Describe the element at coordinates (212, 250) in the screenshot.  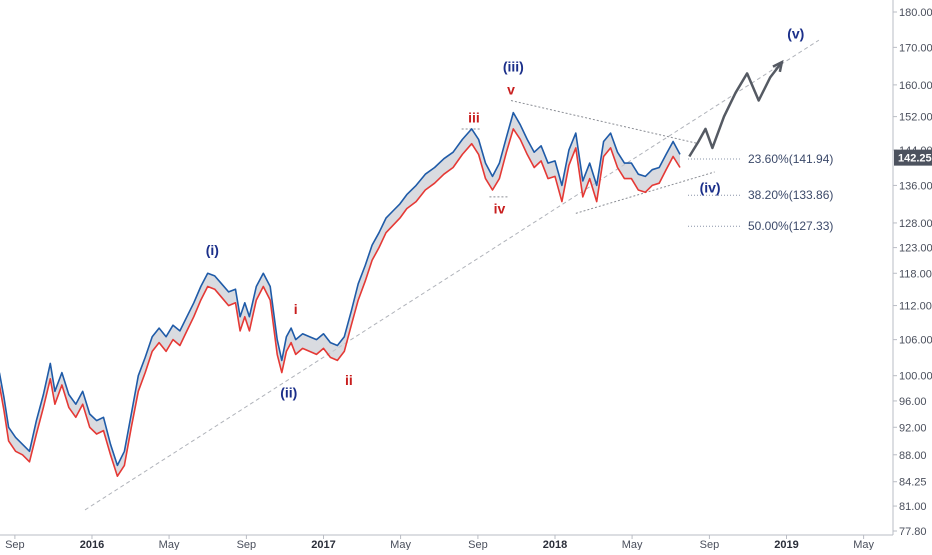
I see `wave-label: (i)` at that location.